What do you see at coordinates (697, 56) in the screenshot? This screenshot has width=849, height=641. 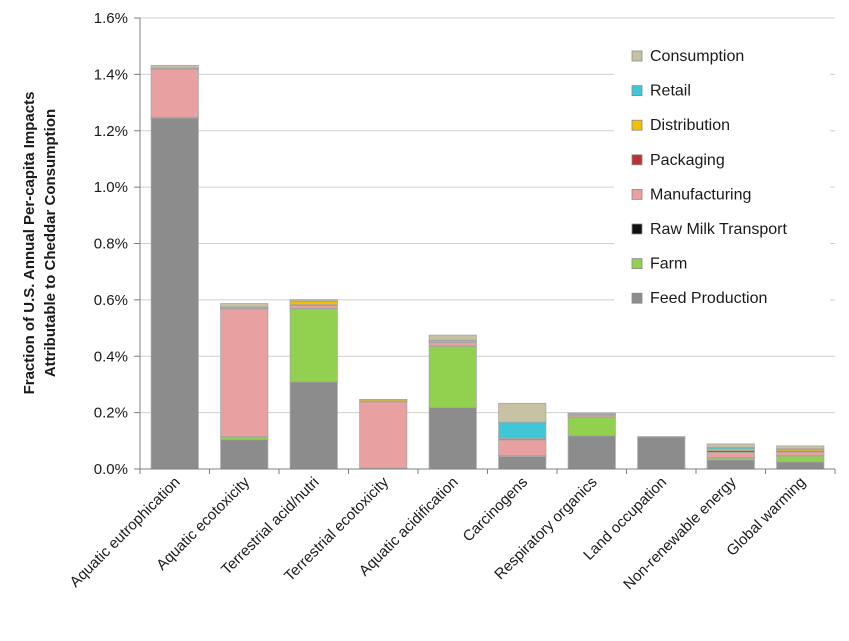 I see `legend-entry-label: Consumption` at bounding box center [697, 56].